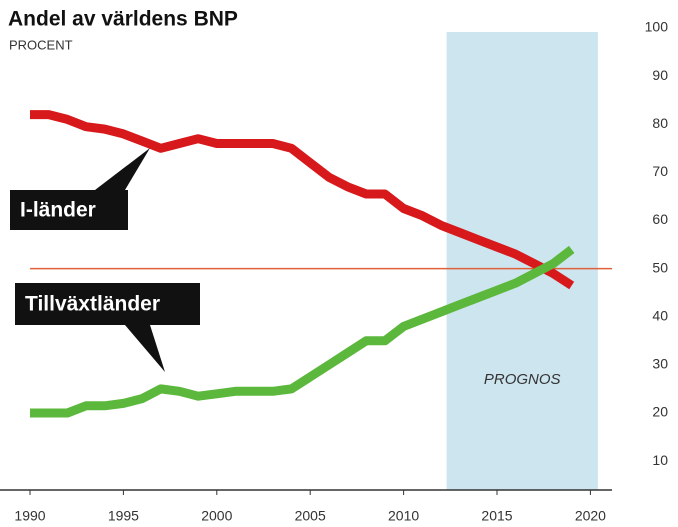 This screenshot has height=527, width=678. Describe the element at coordinates (123, 19) in the screenshot. I see `chart-title: Andel av världens BNP` at that location.